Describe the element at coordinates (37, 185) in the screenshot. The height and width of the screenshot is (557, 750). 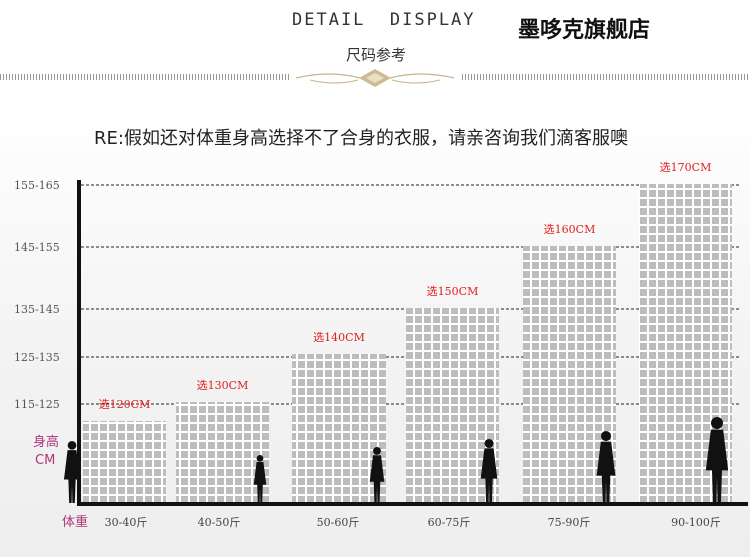
I see `y-tick-label: 155-165` at that location.